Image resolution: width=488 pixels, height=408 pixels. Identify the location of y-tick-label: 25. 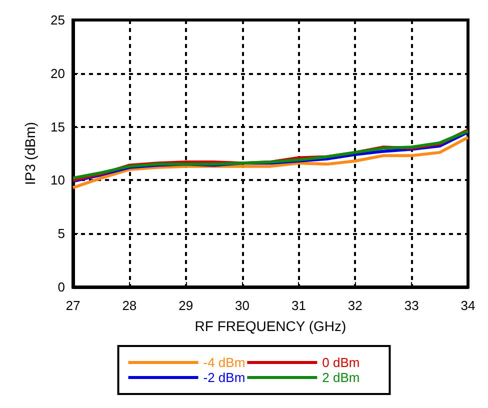
(57, 20).